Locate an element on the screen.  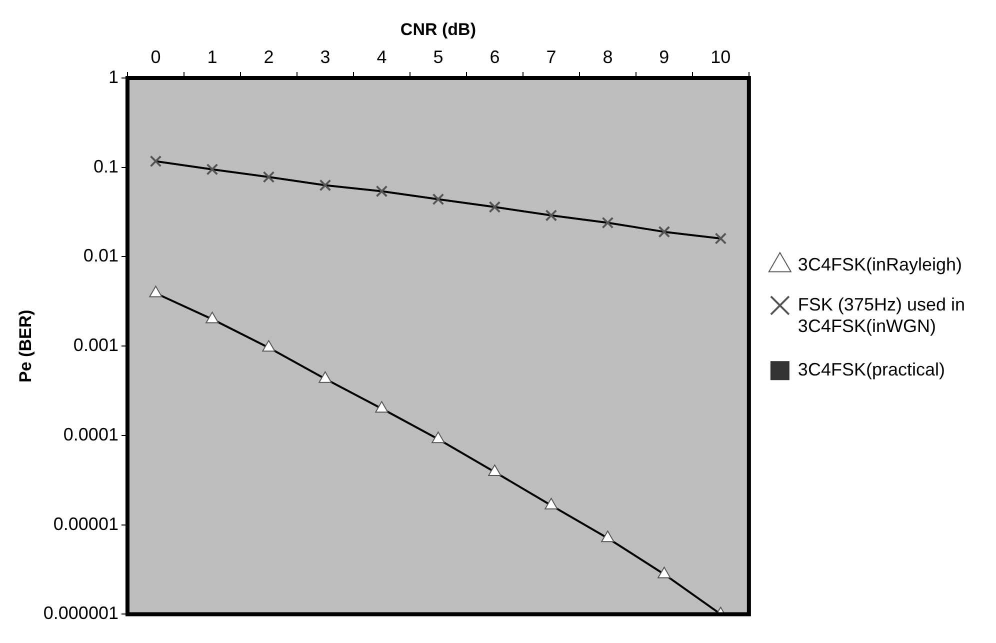
x-tick-label: 8 is located at coordinates (607, 57).